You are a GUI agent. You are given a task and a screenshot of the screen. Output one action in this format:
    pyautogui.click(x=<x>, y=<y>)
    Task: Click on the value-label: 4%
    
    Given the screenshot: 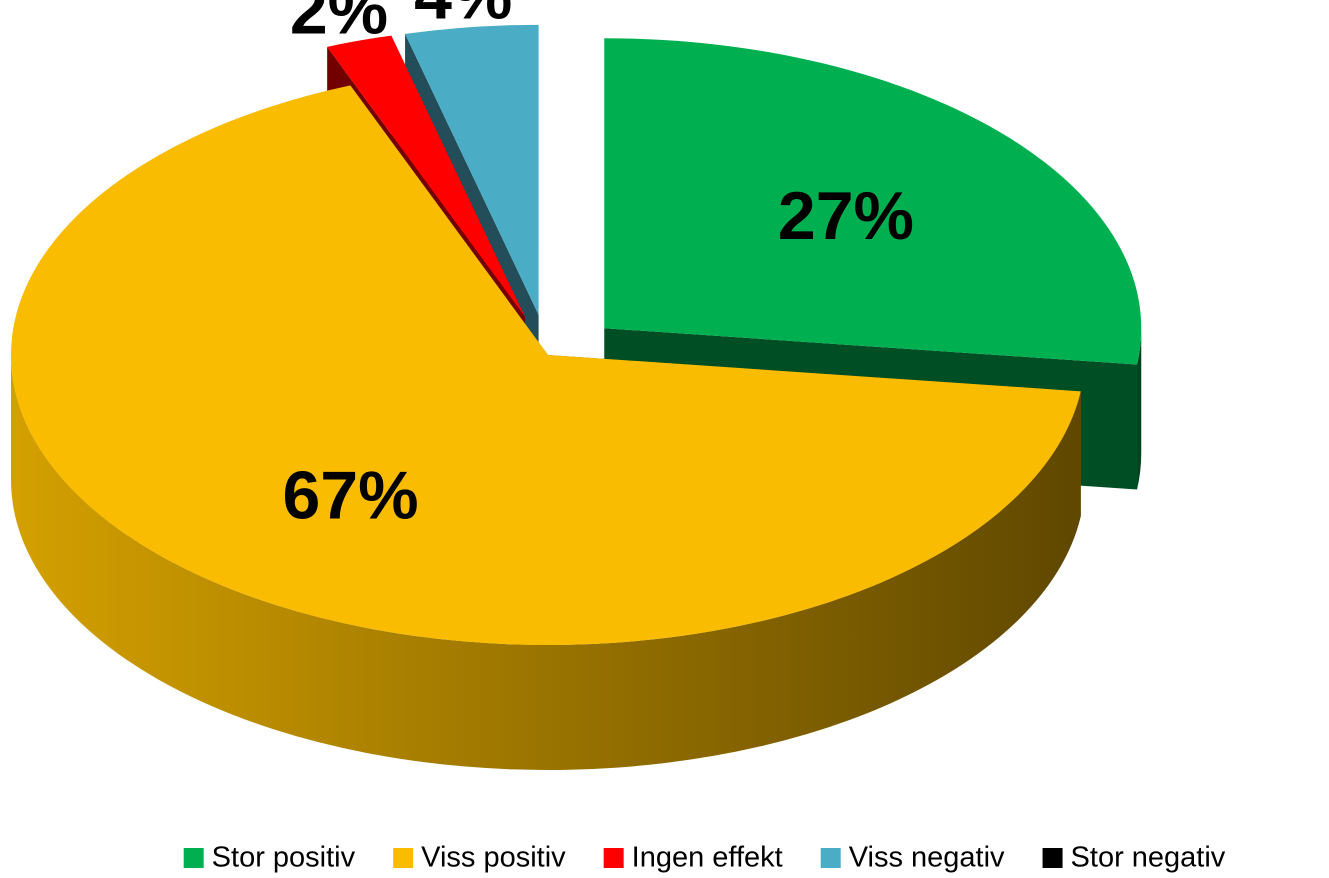 What is the action you would take?
    pyautogui.click(x=463, y=17)
    